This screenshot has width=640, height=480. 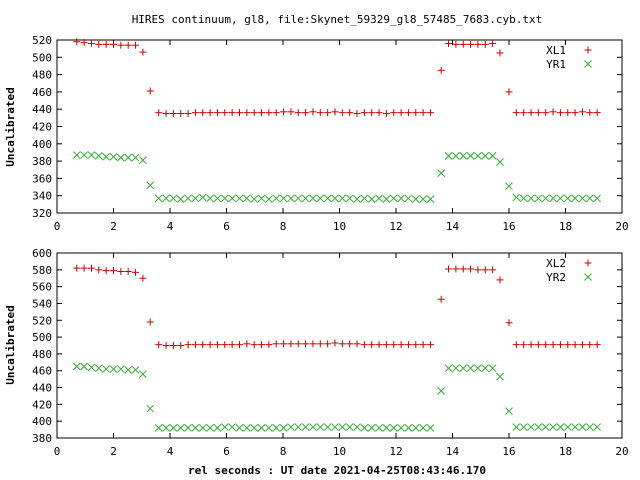 What do you see at coordinates (42, 371) in the screenshot?
I see `y-tick-label: 460` at bounding box center [42, 371].